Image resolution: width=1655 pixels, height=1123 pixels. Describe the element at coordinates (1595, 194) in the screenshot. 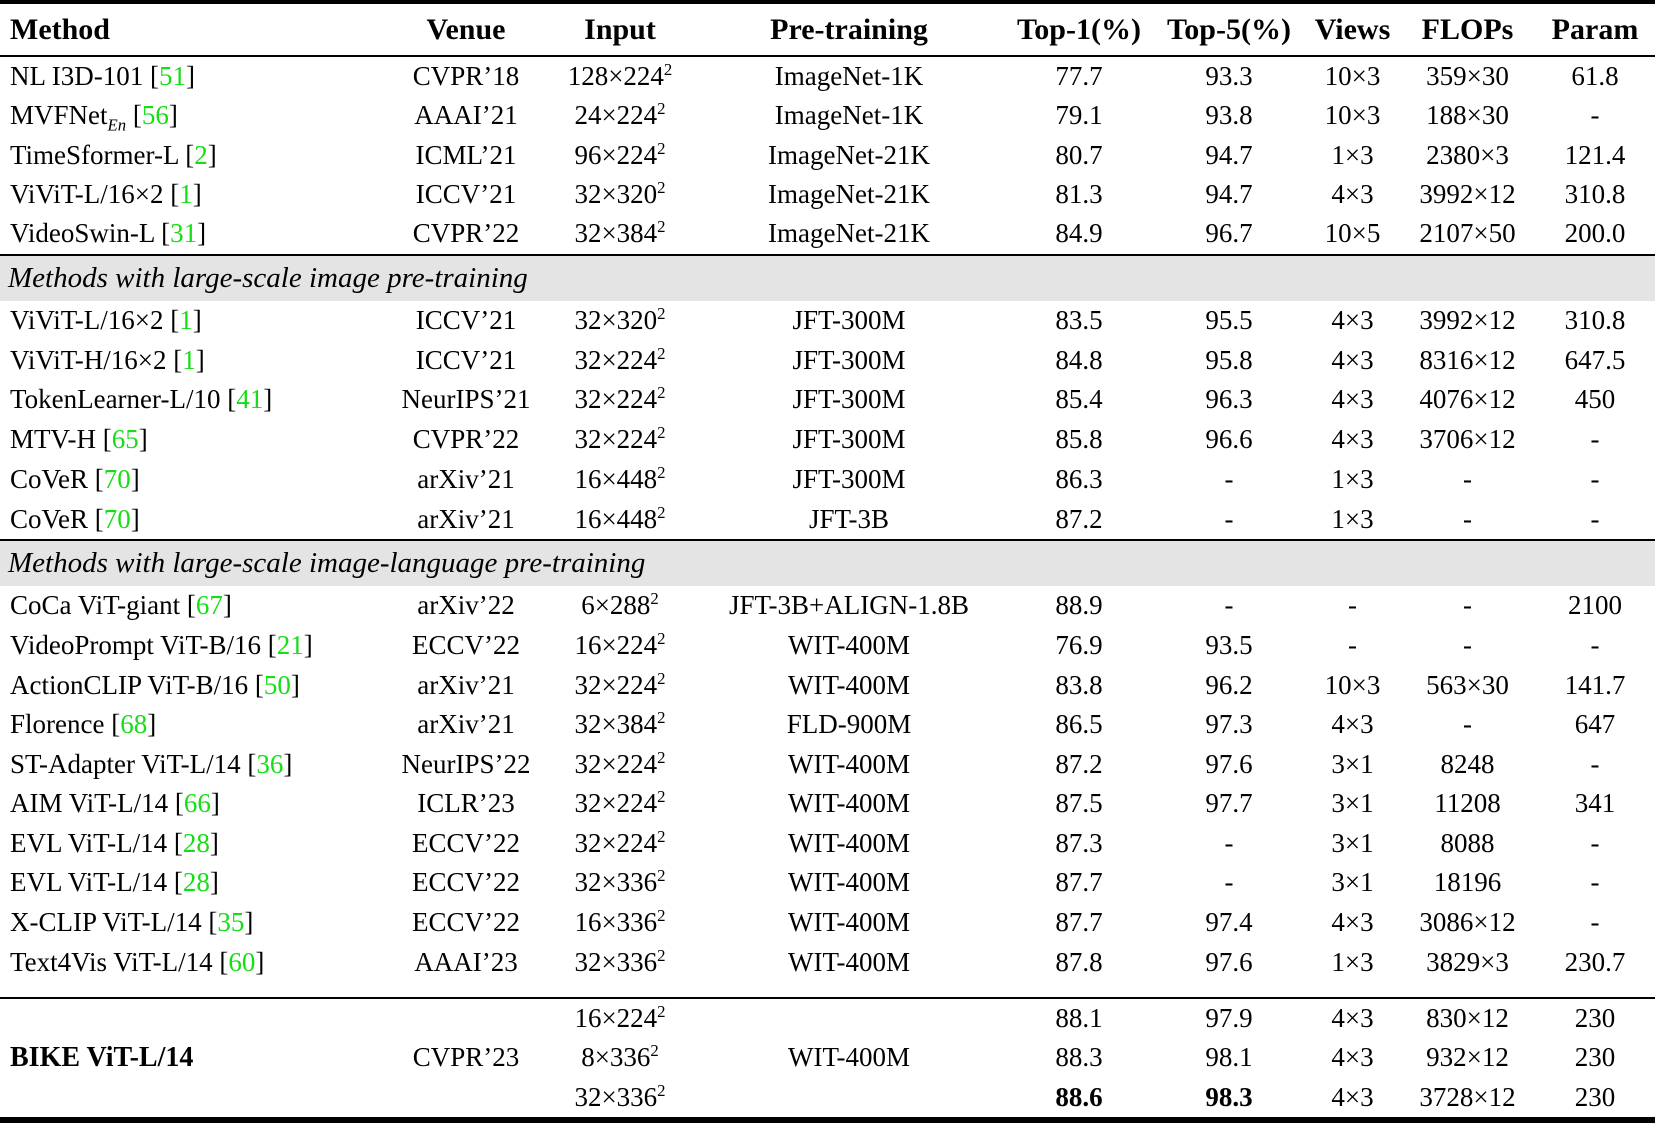

I see `cell-param: 310.8` at that location.